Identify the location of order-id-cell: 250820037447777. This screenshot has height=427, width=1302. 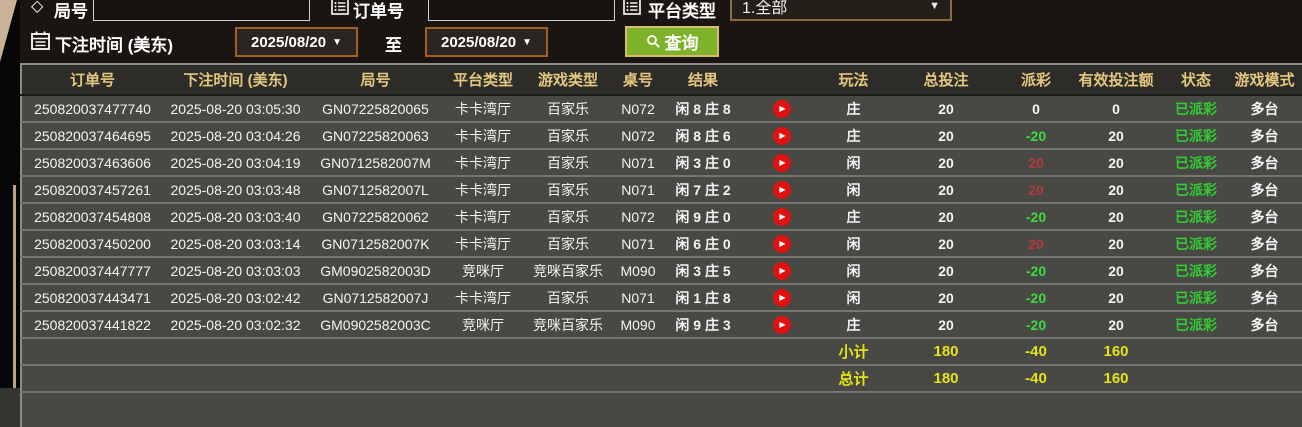
(92, 271).